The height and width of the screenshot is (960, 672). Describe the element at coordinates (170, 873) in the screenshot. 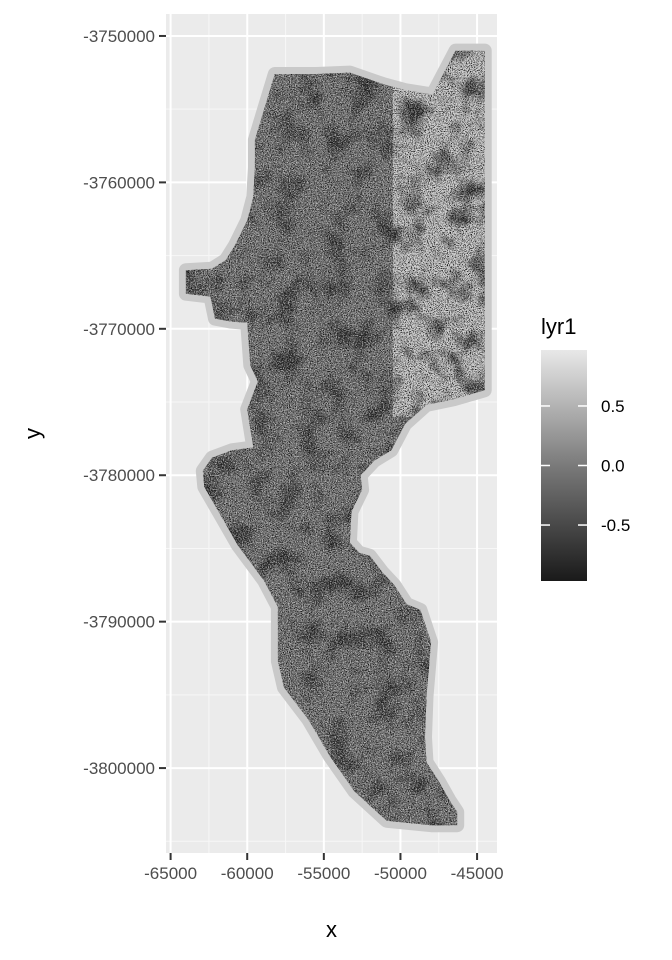

I see `x-tick-label: -65000` at that location.